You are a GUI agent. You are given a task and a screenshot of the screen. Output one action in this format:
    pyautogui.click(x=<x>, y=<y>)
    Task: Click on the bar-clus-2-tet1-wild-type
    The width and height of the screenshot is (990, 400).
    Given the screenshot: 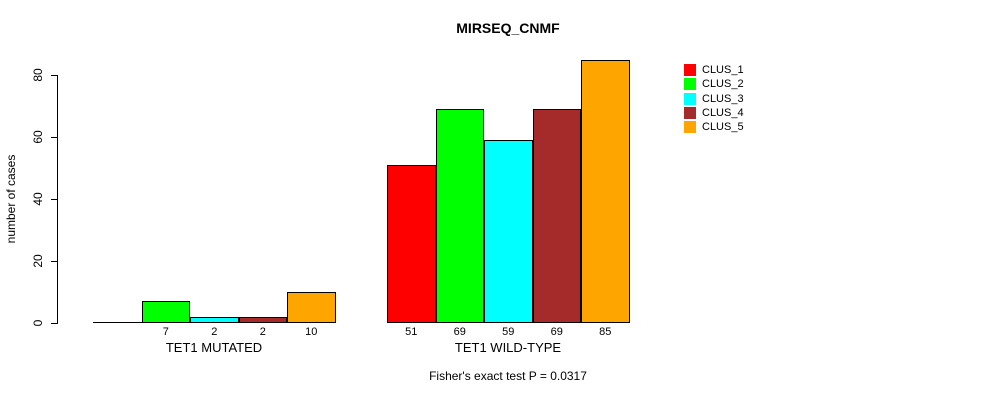 What is the action you would take?
    pyautogui.click(x=459, y=216)
    